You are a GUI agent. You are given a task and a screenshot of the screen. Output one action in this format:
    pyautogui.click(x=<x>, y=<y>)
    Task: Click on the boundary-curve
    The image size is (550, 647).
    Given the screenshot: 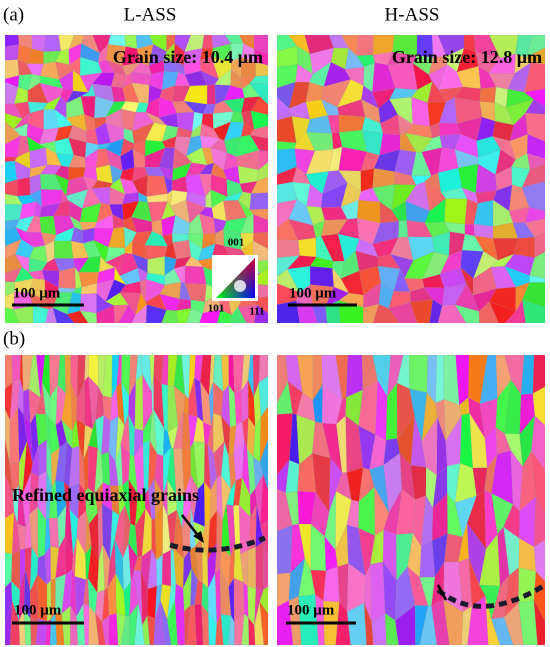 What is the action you would take?
    pyautogui.click(x=217, y=544)
    